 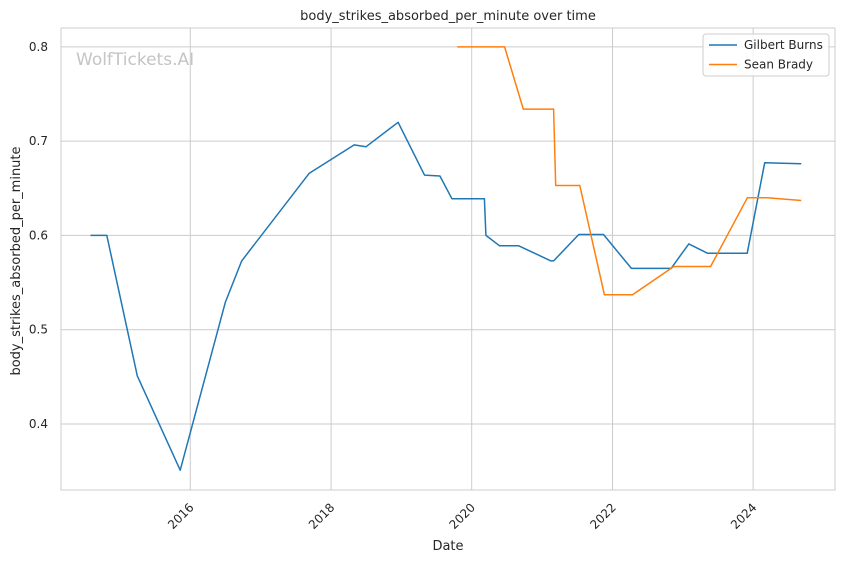 I want to click on x-axis-label: Date, so click(x=447, y=546).